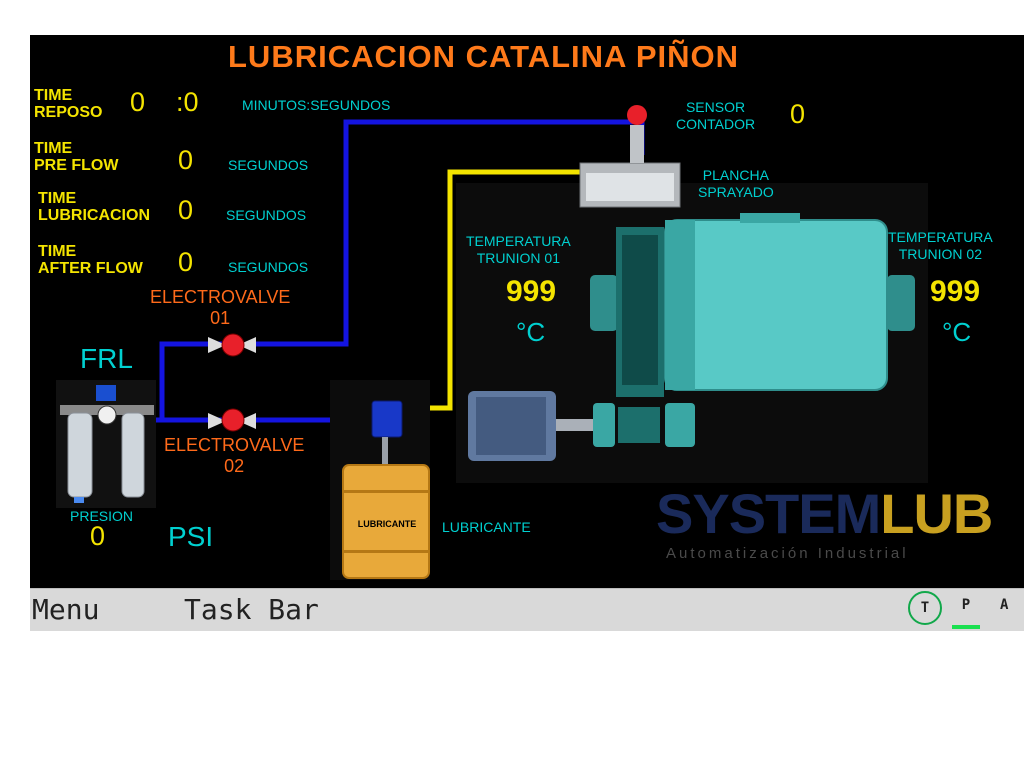 The height and width of the screenshot is (768, 1024). I want to click on task-bar: Menu Task Bar T P A, so click(527, 609).